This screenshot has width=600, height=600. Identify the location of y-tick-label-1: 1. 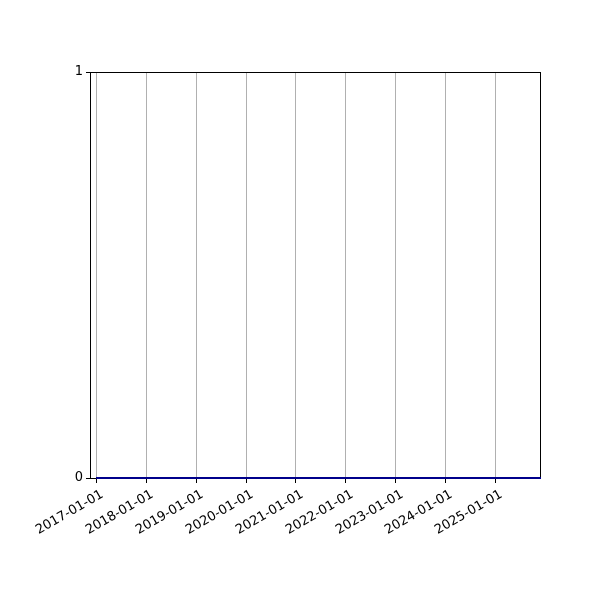
(78, 71).